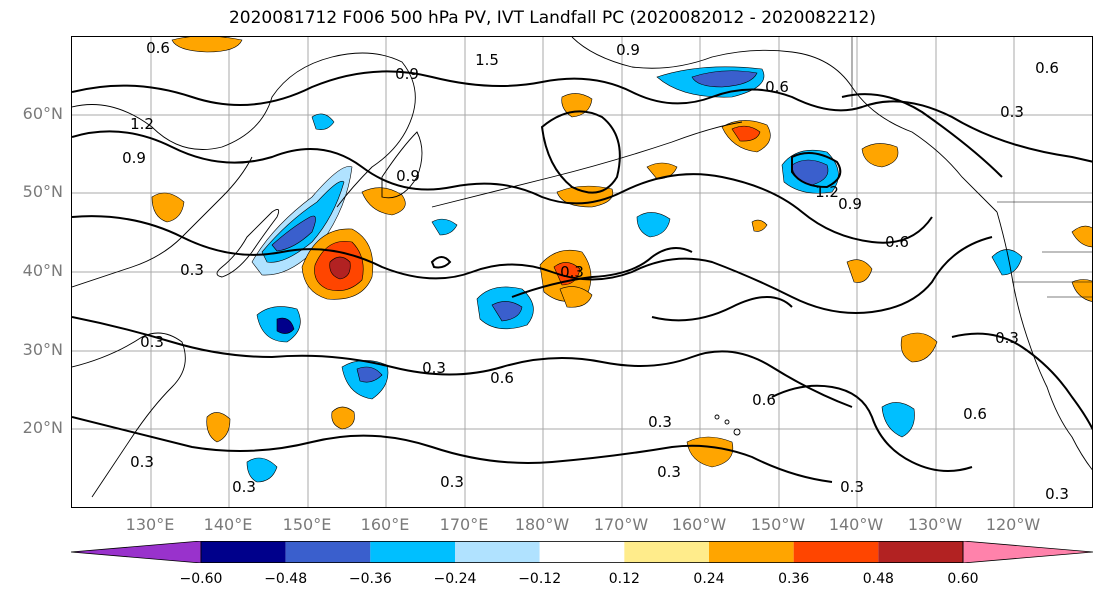  I want to click on colorbar-tick-label: 0.60, so click(963, 579).